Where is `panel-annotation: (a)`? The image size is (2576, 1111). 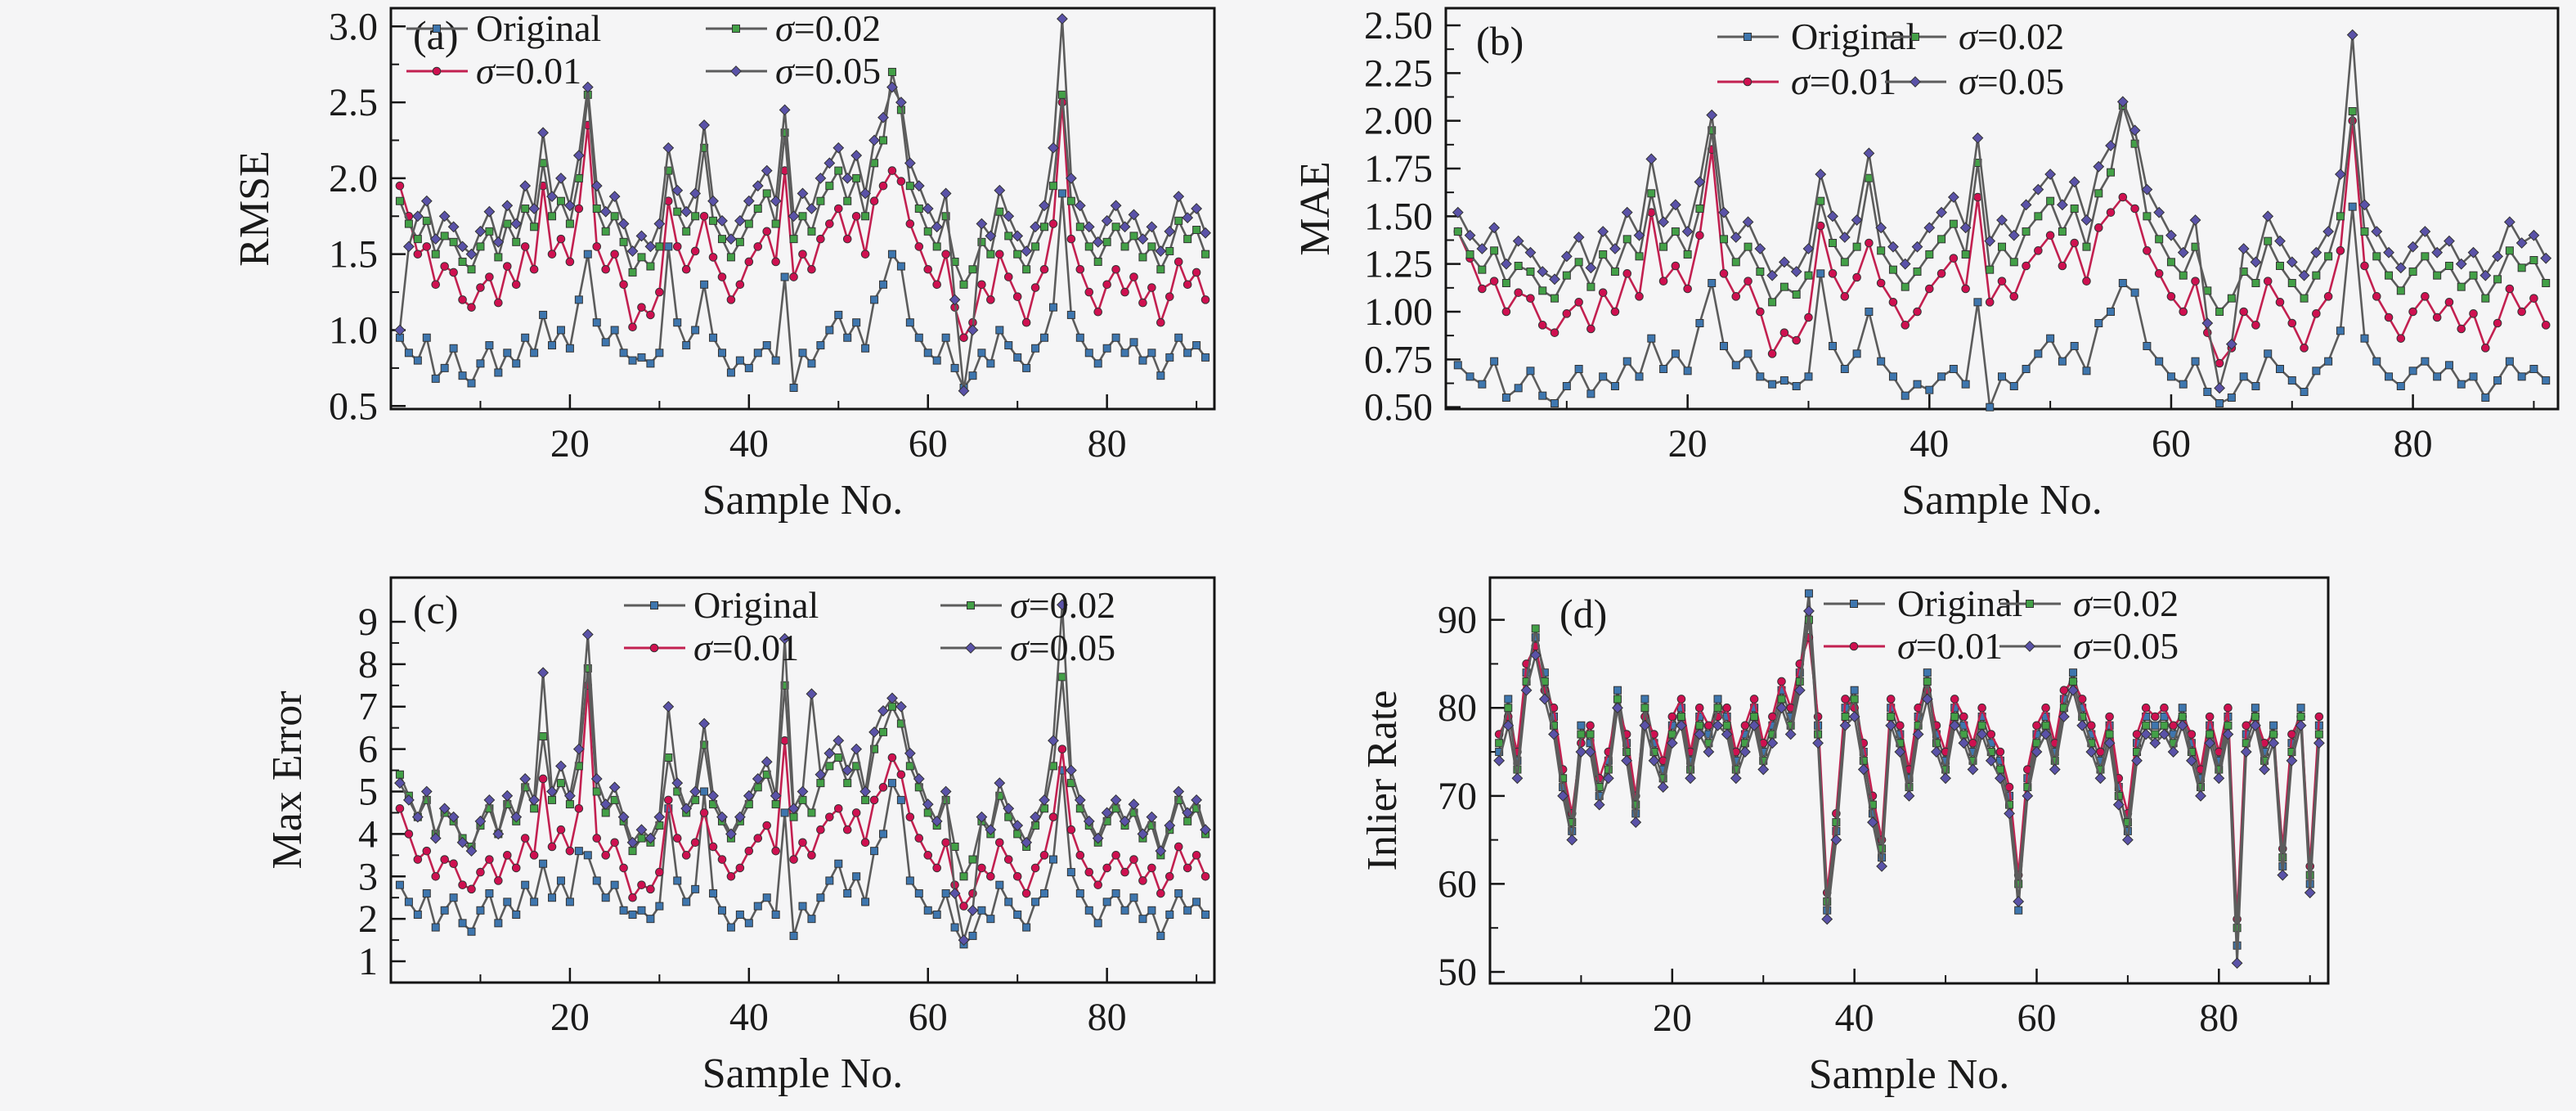 panel-annotation: (a) is located at coordinates (436, 35).